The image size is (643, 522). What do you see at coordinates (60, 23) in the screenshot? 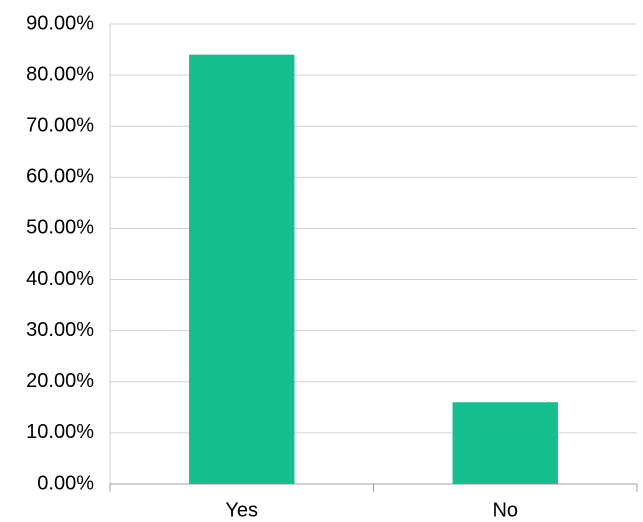
I see `y-tick-label: 90.00%` at bounding box center [60, 23].